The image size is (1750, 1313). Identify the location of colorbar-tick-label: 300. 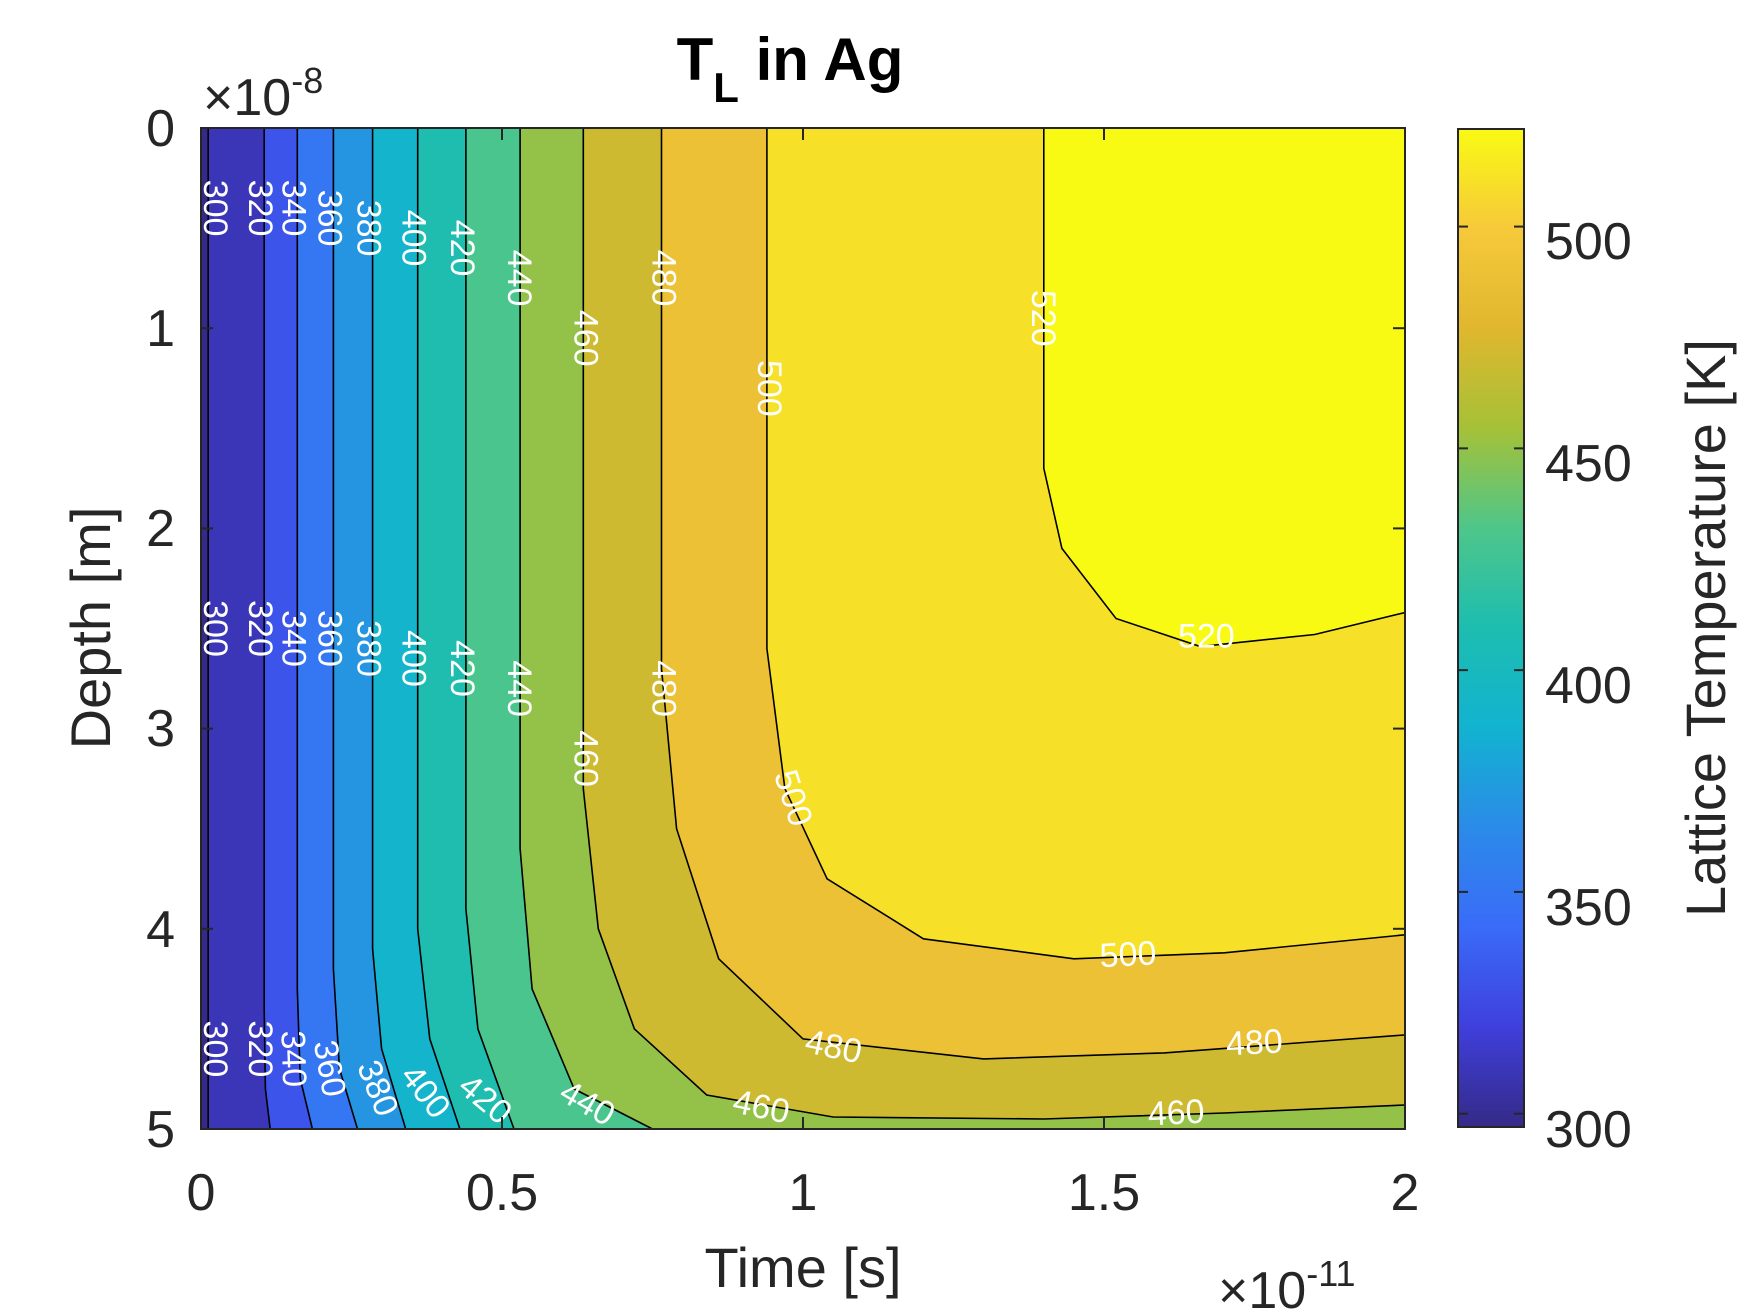
(1588, 1130).